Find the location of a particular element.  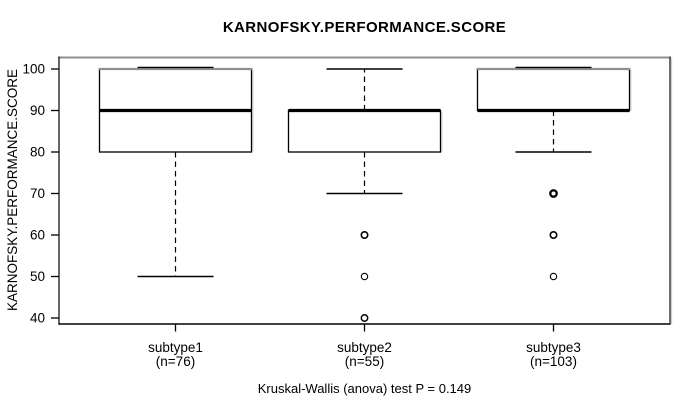

group-label-subtype1: subtype1 is located at coordinates (175, 347).